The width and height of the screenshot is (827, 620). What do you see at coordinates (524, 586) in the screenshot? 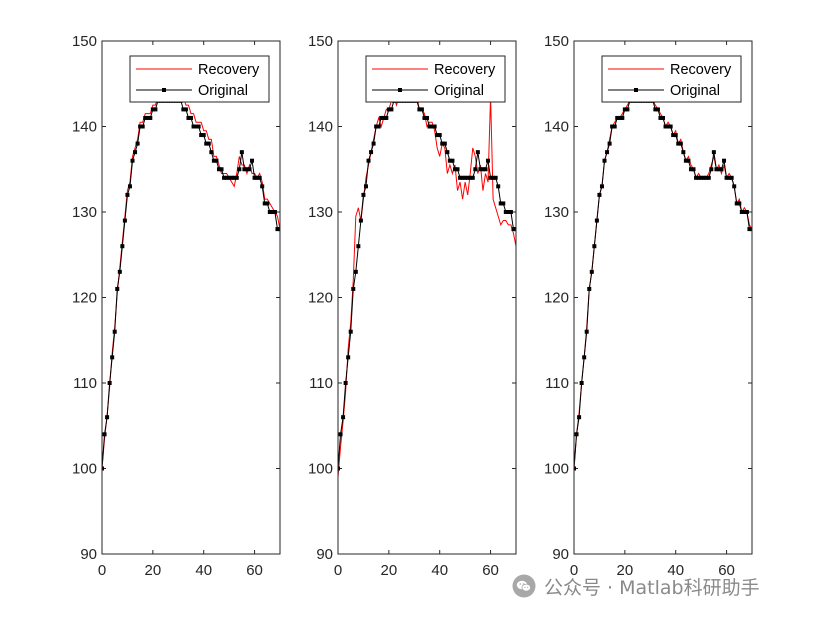
I see `wechat-icon` at bounding box center [524, 586].